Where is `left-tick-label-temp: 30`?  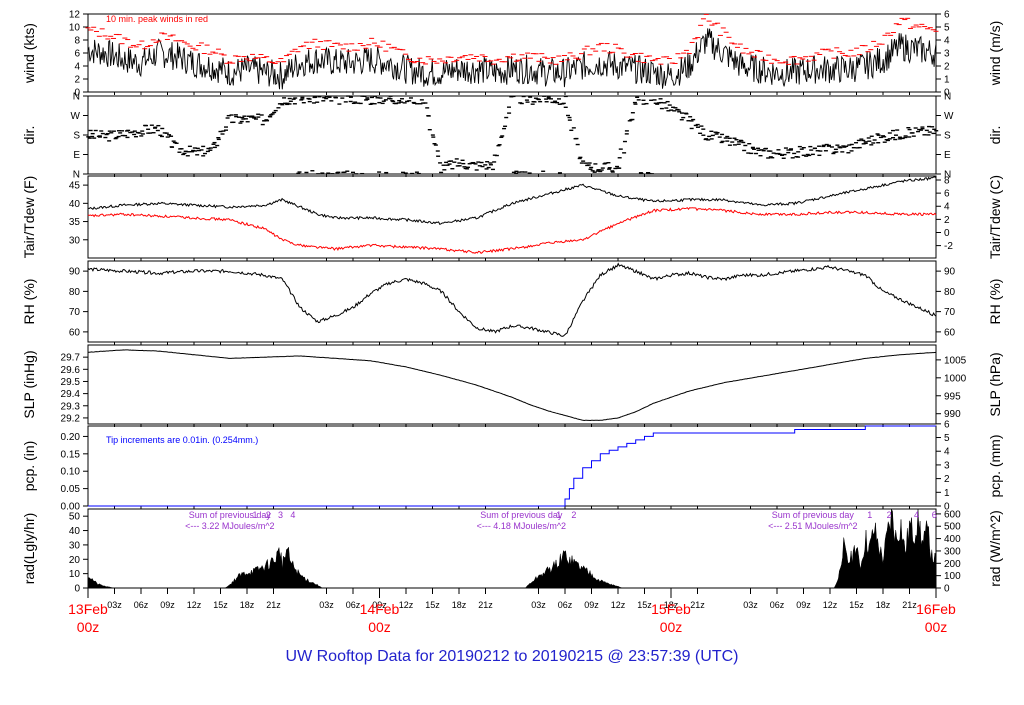
left-tick-label-temp: 30 is located at coordinates (75, 240).